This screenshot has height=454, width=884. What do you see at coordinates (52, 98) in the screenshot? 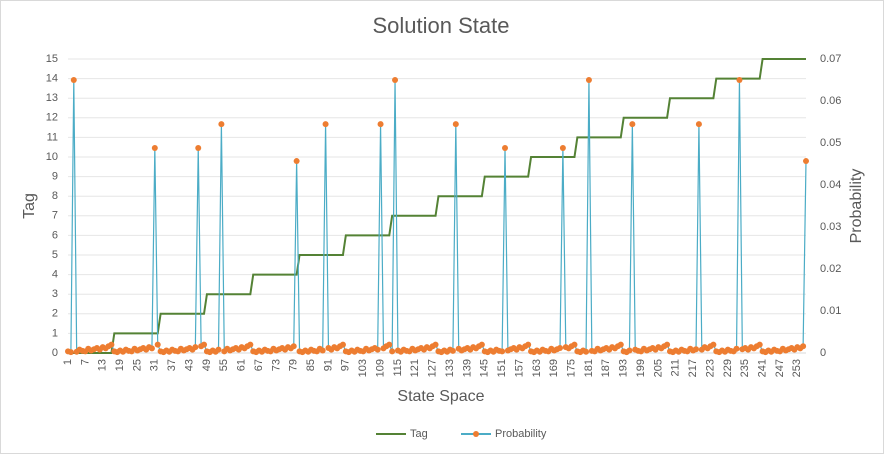
I see `y-tick-label: 13` at bounding box center [52, 98].